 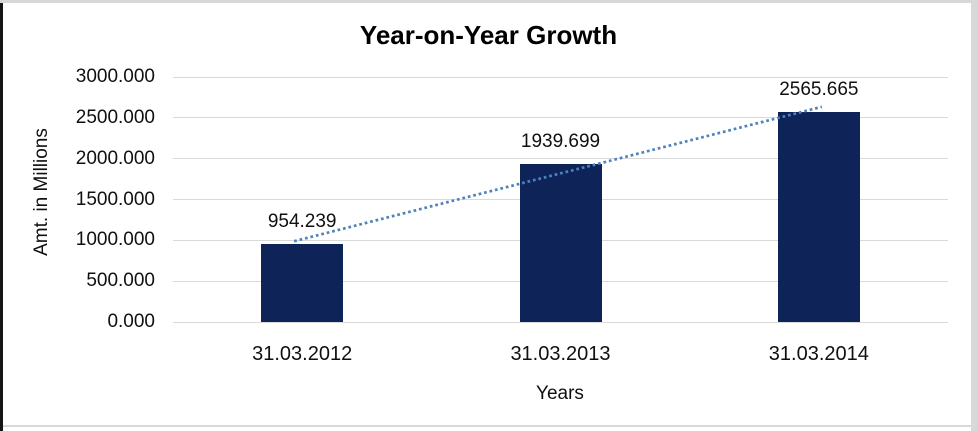 I want to click on frame-edge-bottom, so click(x=488, y=426).